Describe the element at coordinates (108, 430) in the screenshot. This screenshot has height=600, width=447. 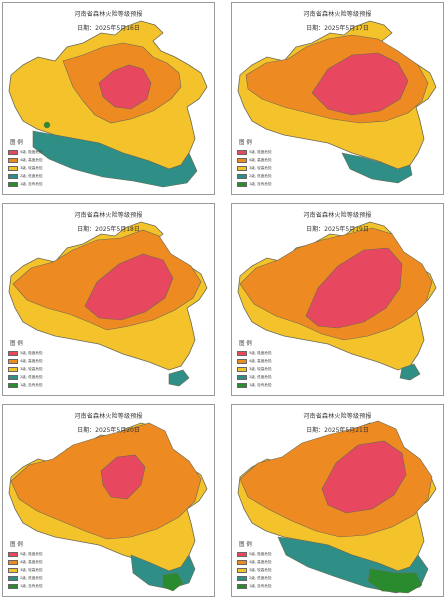
I see `panel-date: 日期：2025年5月20日` at that location.